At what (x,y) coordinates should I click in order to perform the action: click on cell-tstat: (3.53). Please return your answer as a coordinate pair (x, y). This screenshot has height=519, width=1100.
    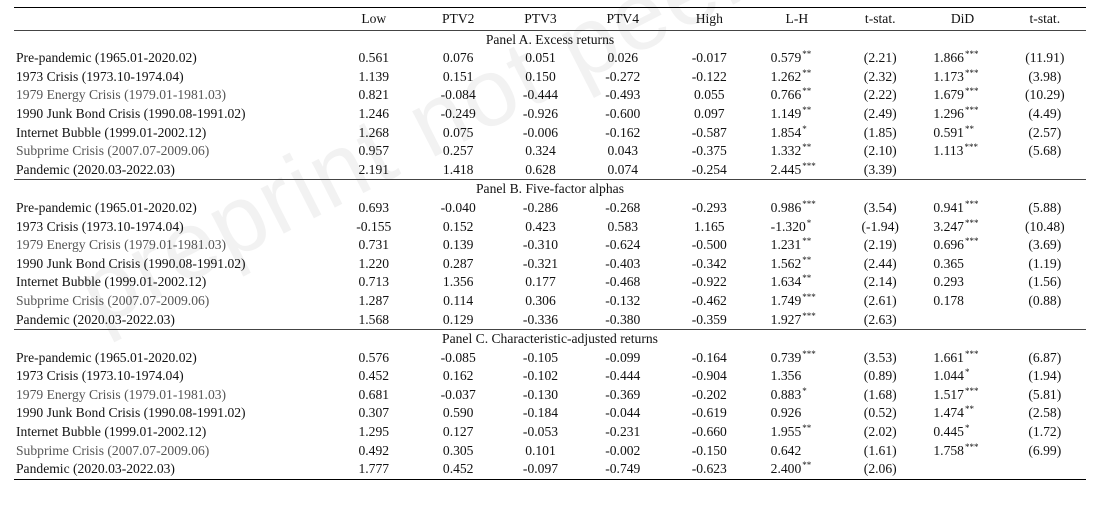
    Looking at the image, I should click on (880, 357).